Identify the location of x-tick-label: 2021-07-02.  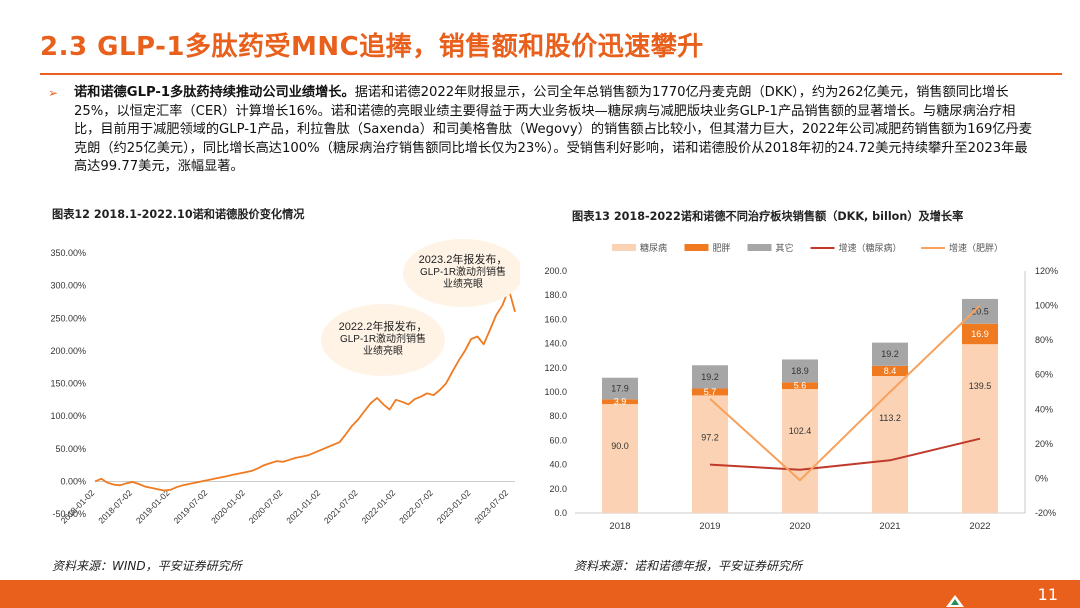
(341, 507).